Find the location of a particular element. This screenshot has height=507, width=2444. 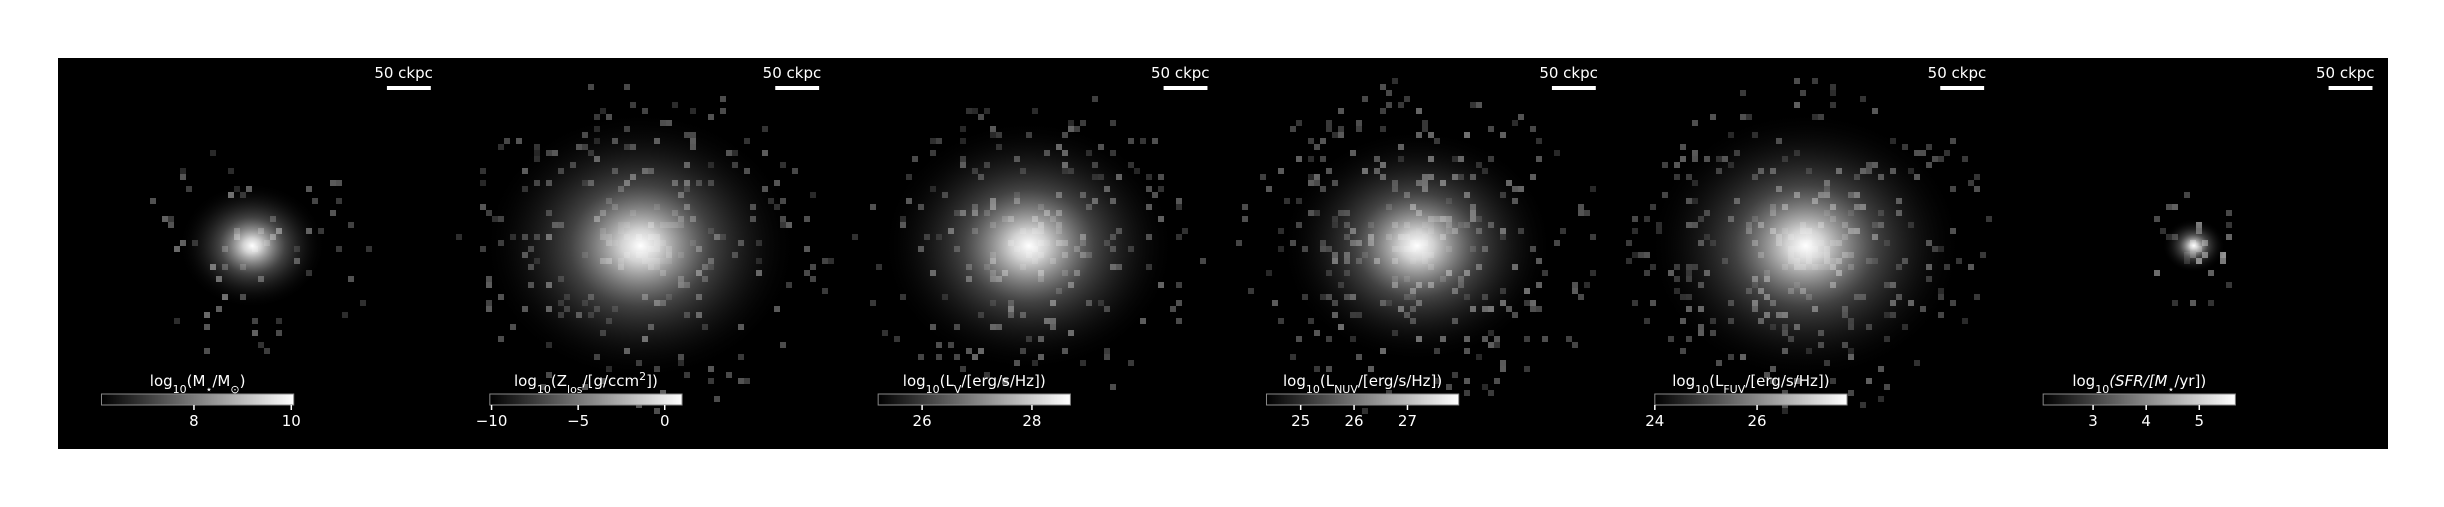

label-part: ⊙ is located at coordinates (234, 389).